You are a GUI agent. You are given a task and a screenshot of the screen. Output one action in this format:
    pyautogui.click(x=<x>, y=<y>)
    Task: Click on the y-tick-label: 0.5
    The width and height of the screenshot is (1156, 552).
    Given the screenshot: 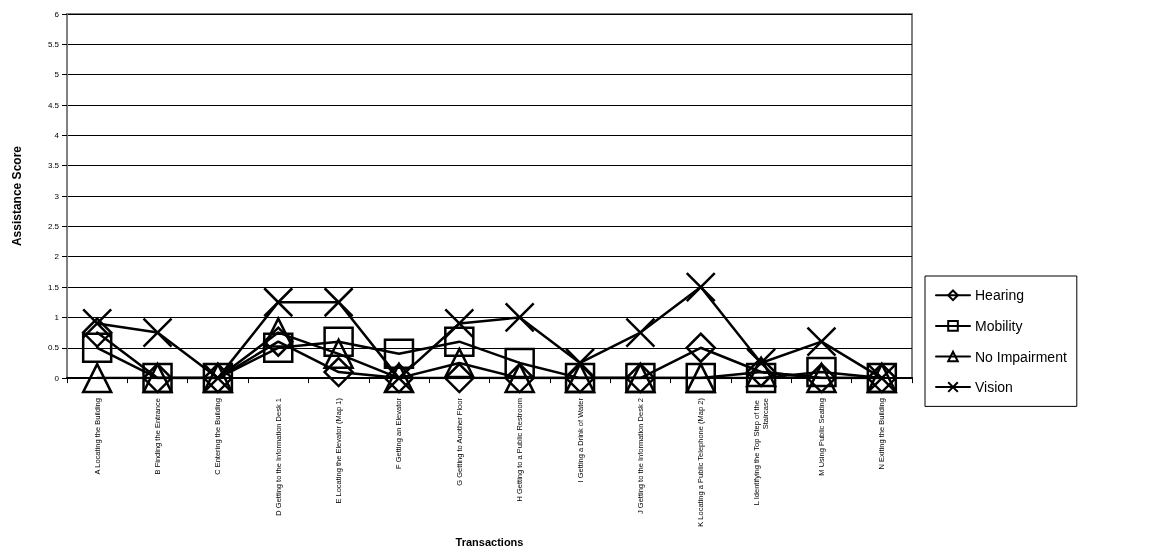 What is the action you would take?
    pyautogui.click(x=53, y=348)
    